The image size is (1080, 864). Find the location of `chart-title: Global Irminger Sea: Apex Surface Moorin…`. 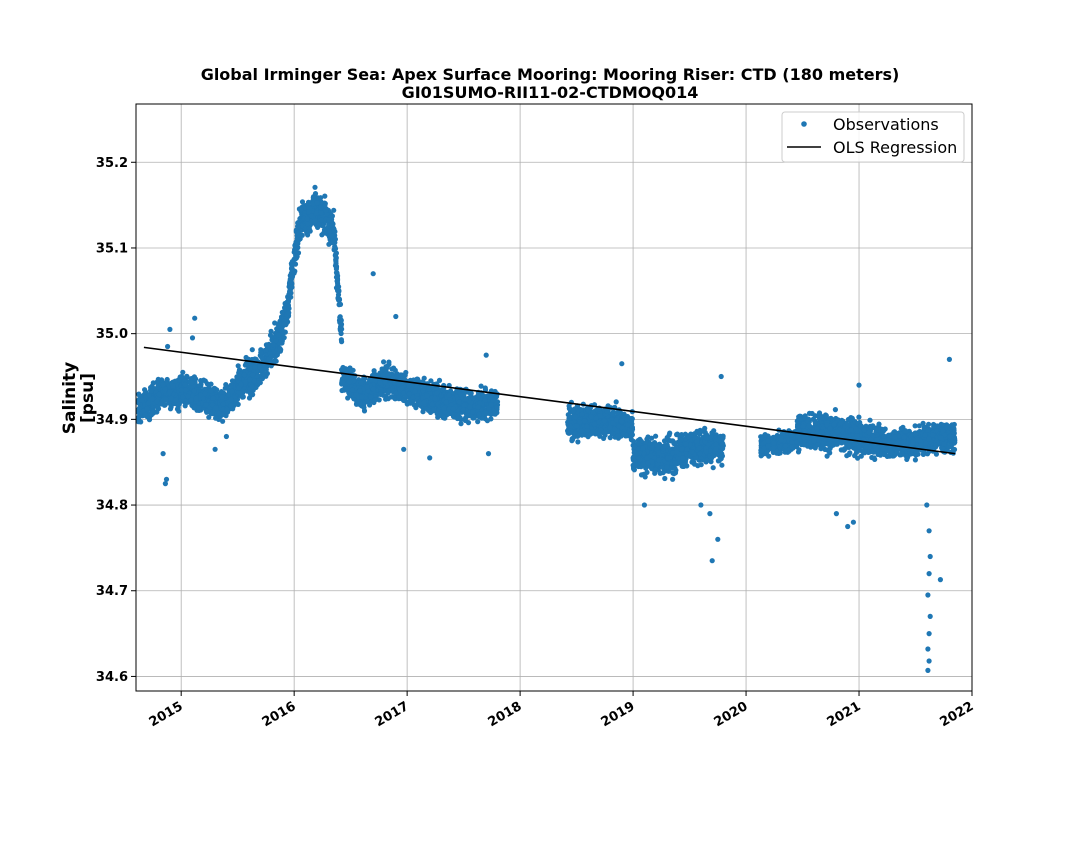

chart-title: Global Irminger Sea: Apex Surface Moorin… is located at coordinates (550, 74).